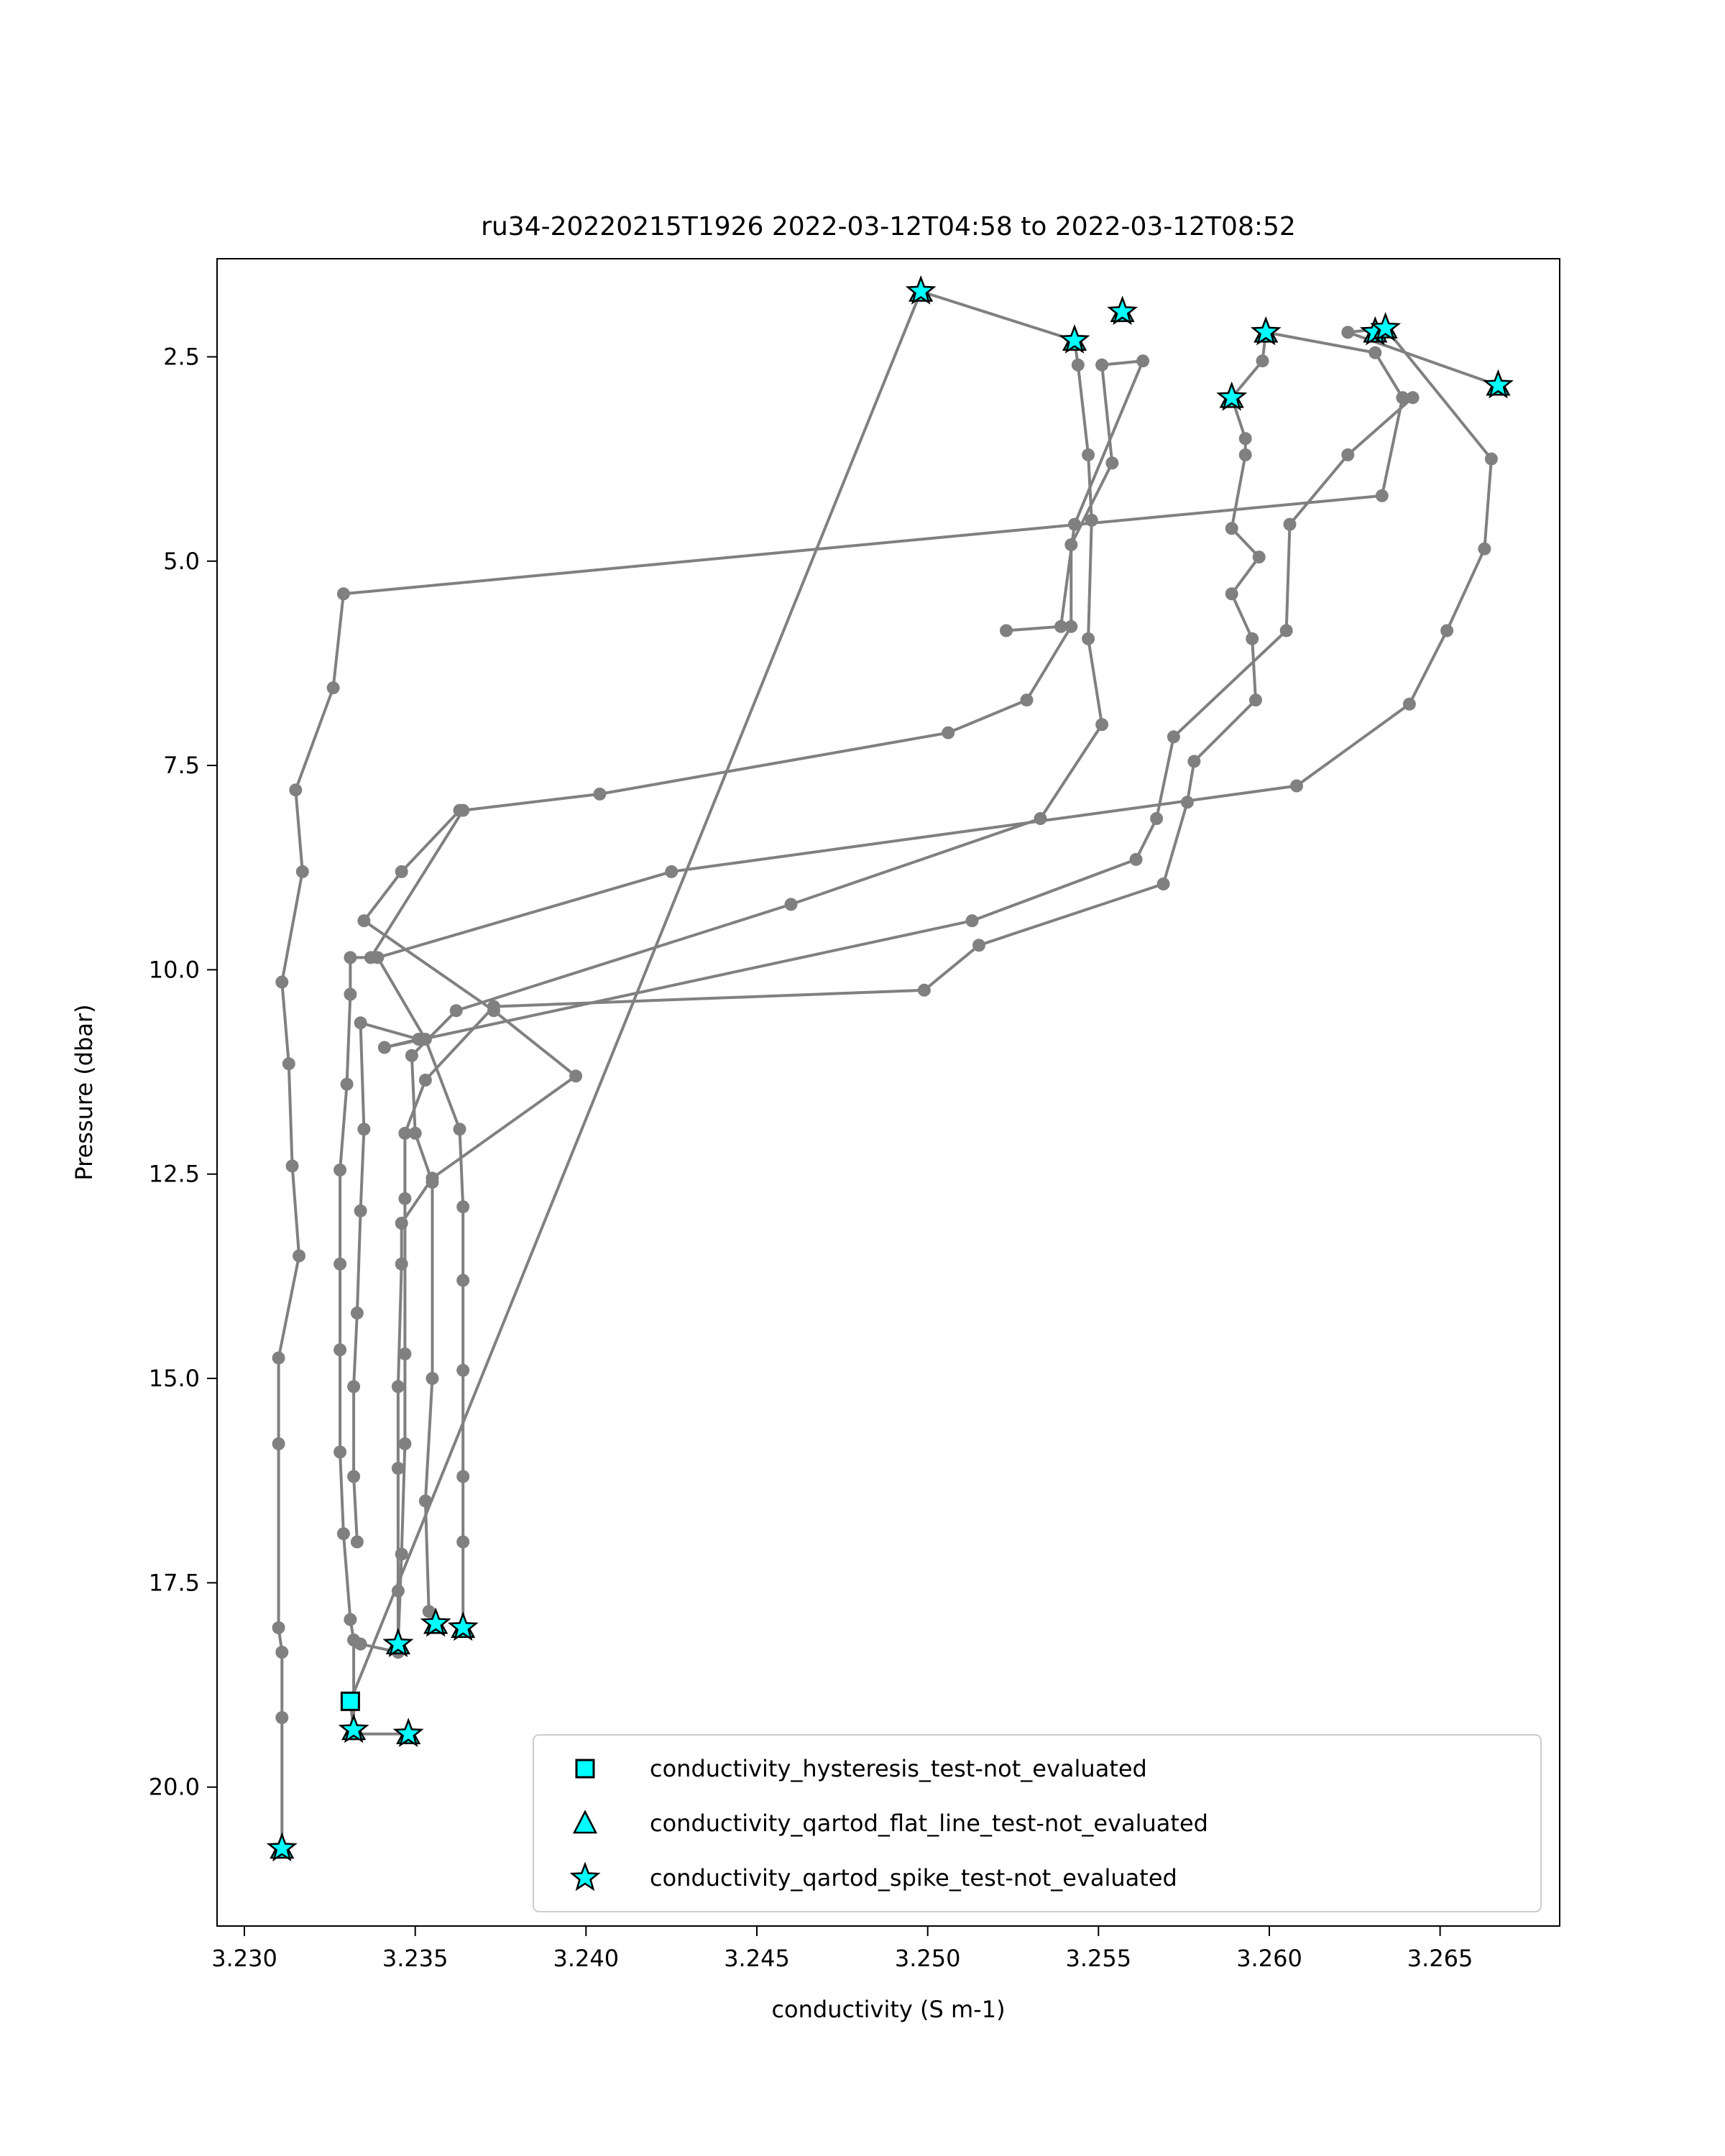 This screenshot has height=2156, width=1725. What do you see at coordinates (1098, 1958) in the screenshot?
I see `x-tick-label: 3.255` at bounding box center [1098, 1958].